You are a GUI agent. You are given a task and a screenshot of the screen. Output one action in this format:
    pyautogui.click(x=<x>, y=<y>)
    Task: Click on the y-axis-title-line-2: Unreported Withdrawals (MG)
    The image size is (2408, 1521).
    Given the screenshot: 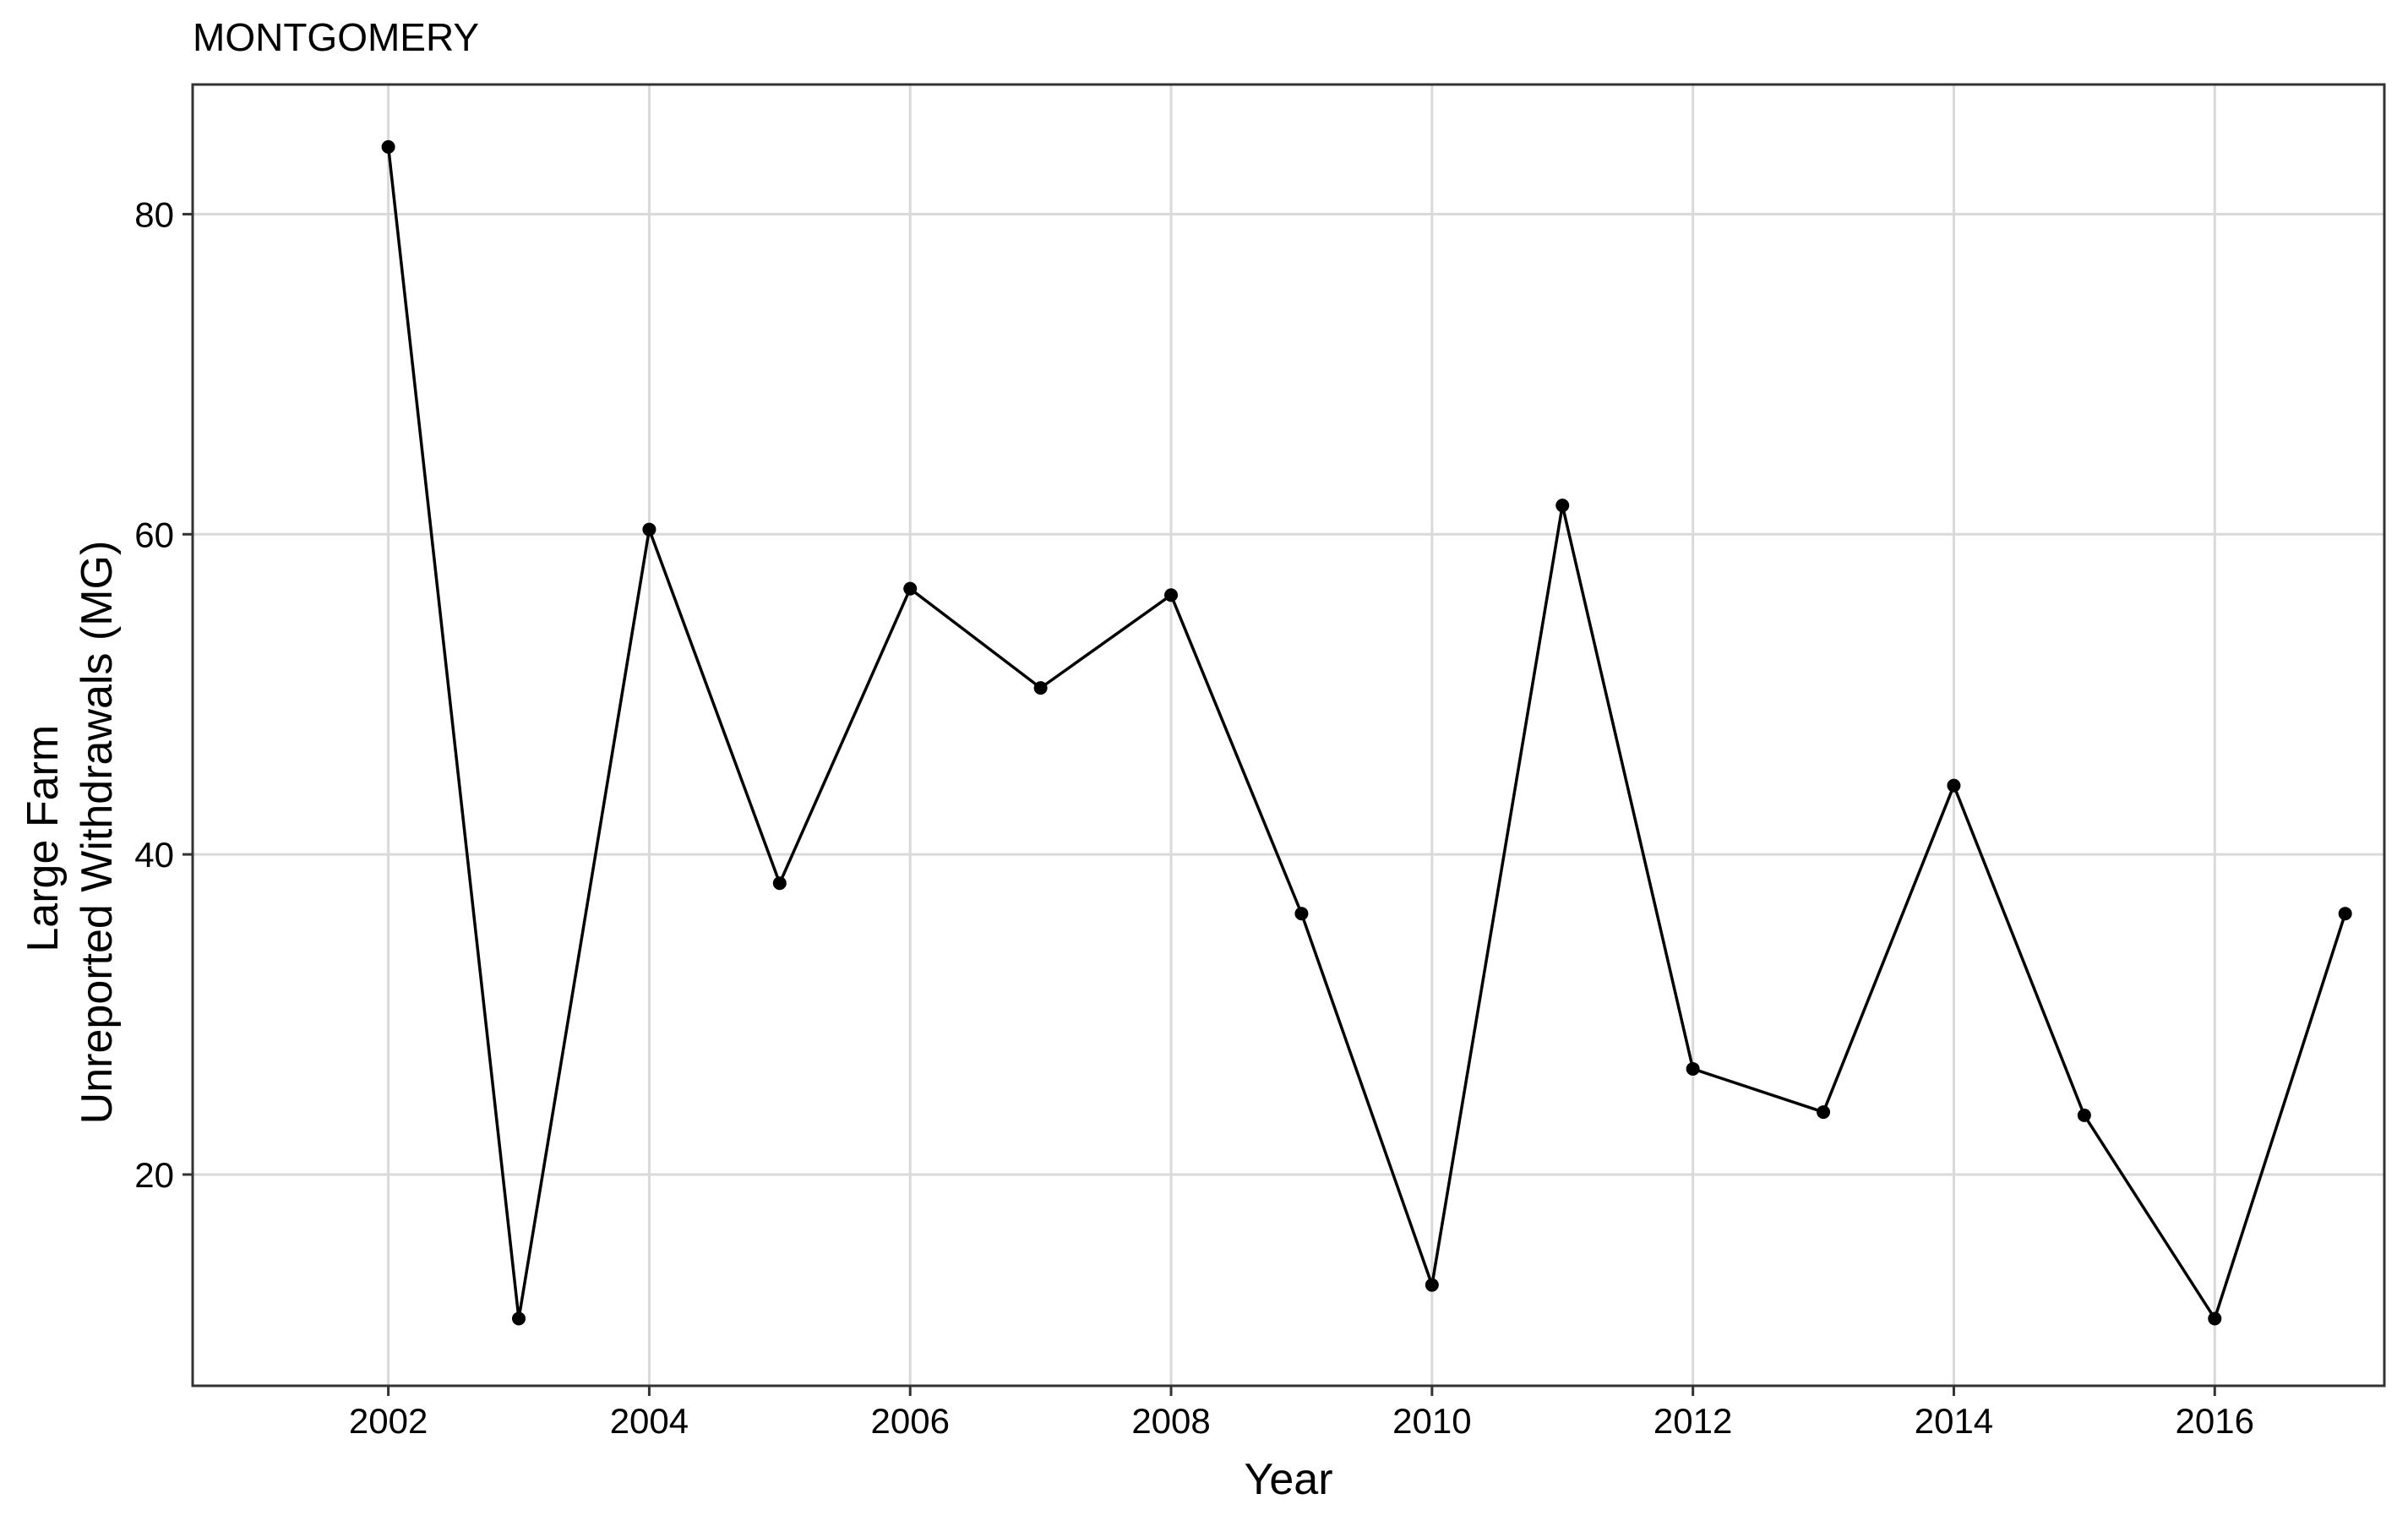 What is the action you would take?
    pyautogui.click(x=97, y=833)
    